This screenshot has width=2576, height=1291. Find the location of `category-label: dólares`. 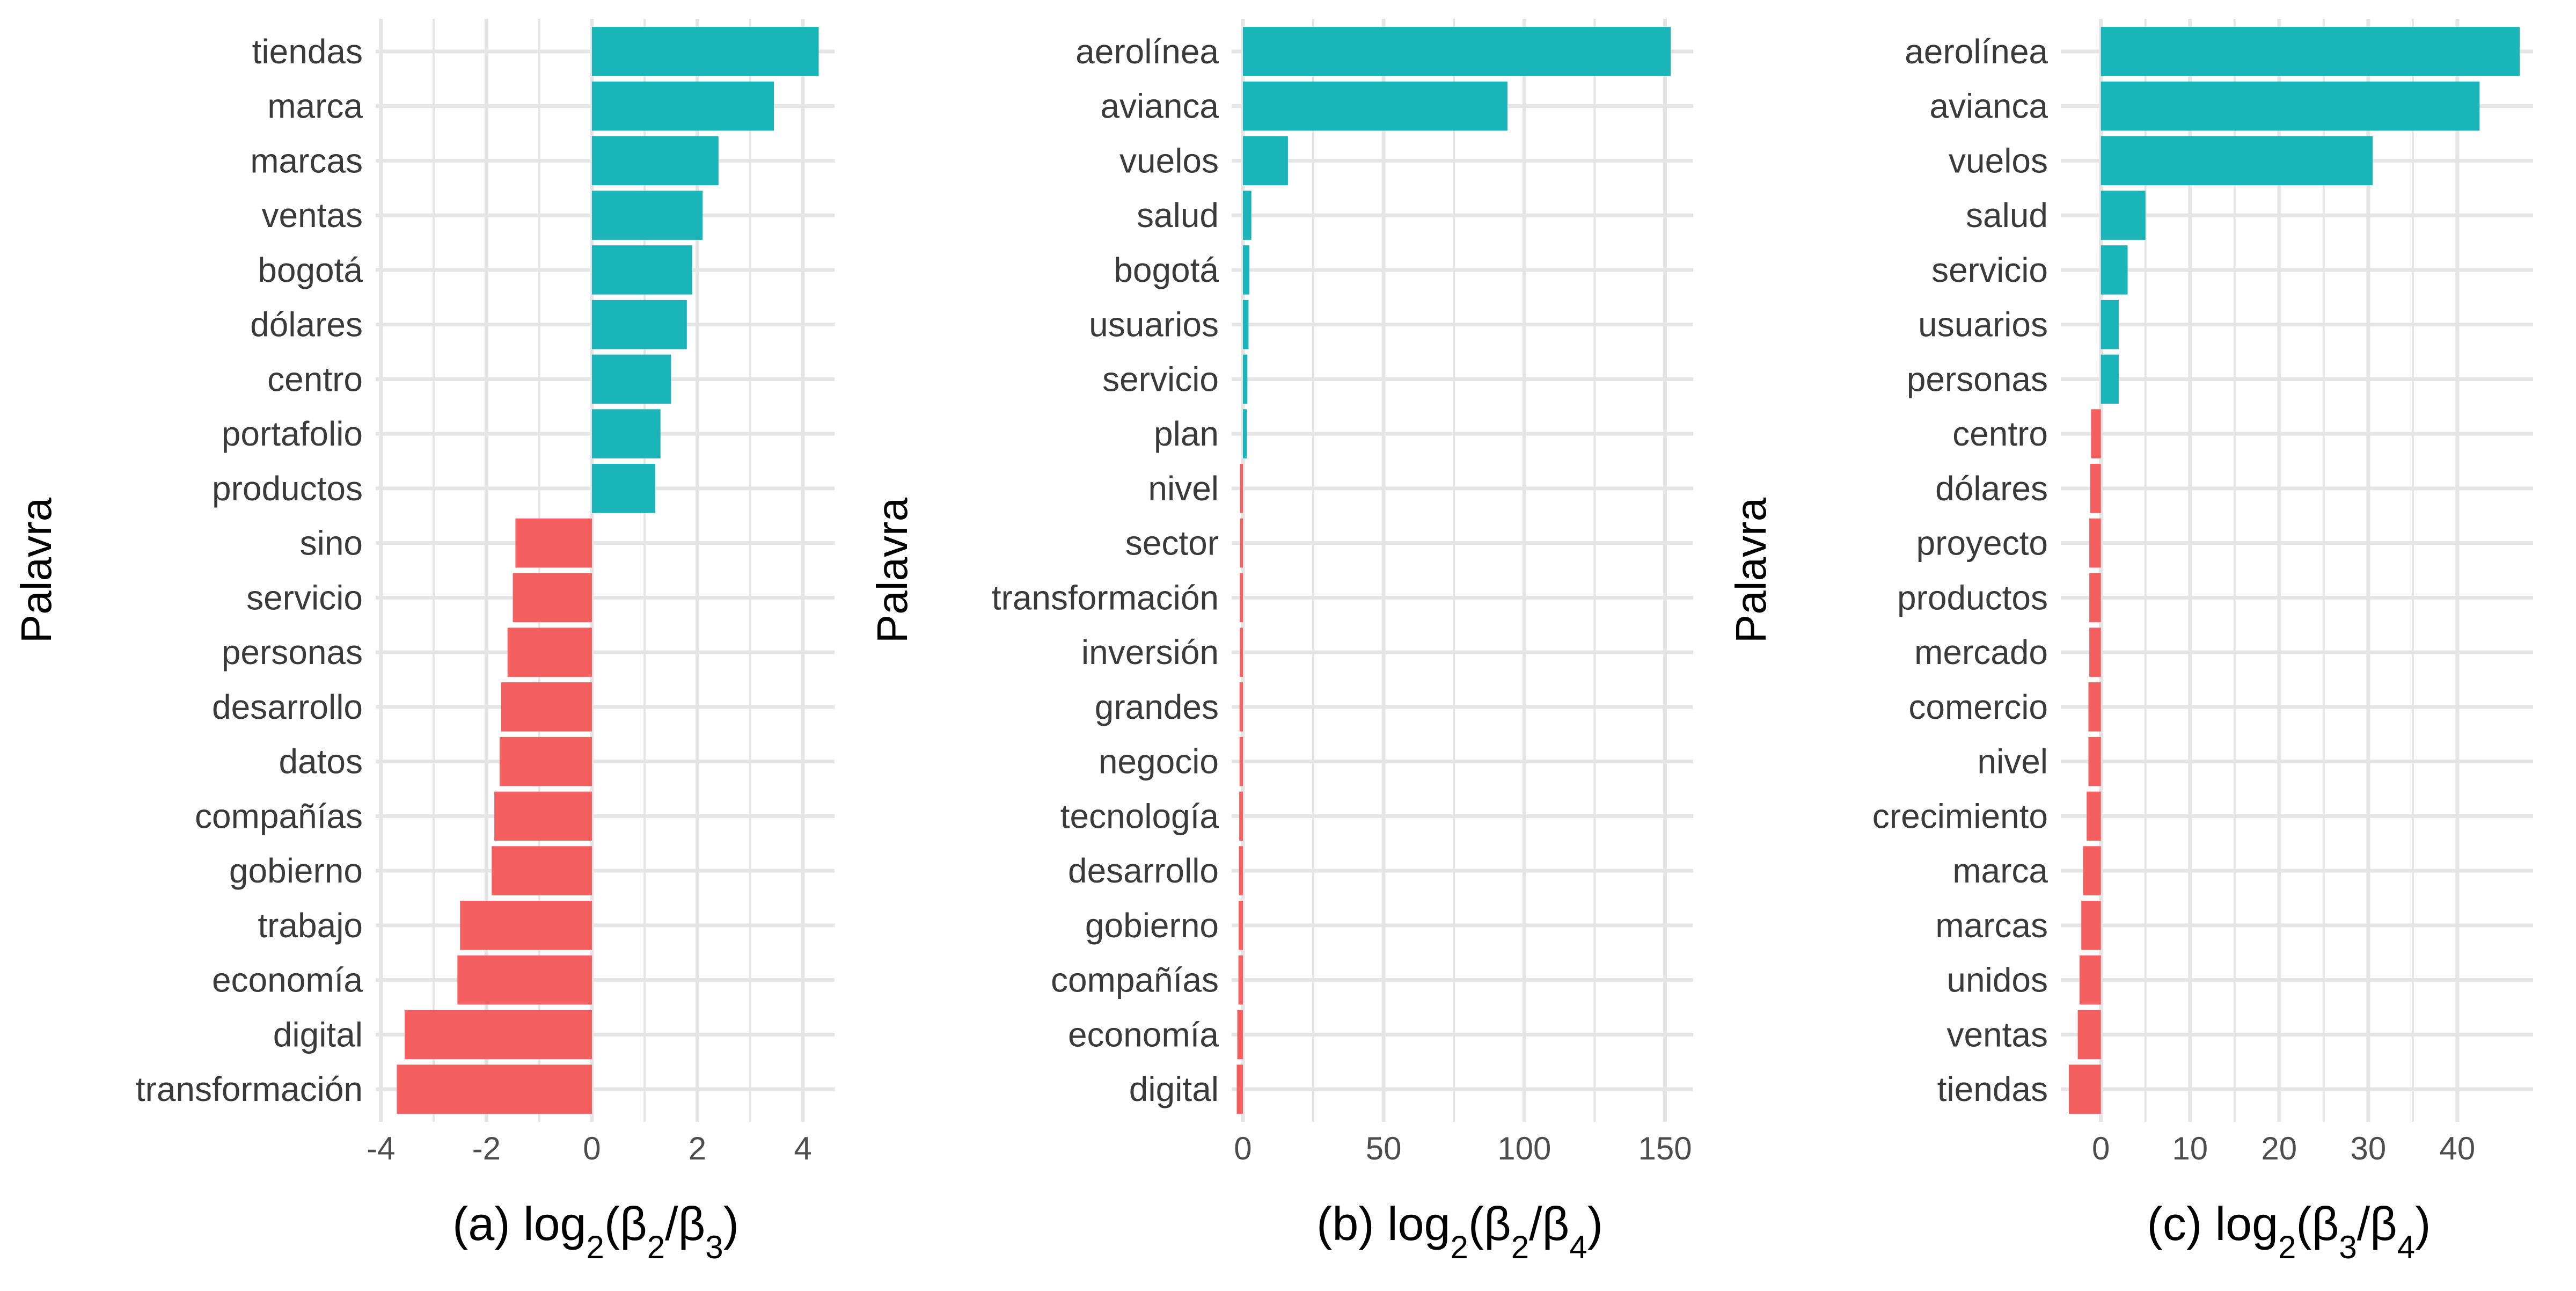

category-label: dólares is located at coordinates (306, 324).